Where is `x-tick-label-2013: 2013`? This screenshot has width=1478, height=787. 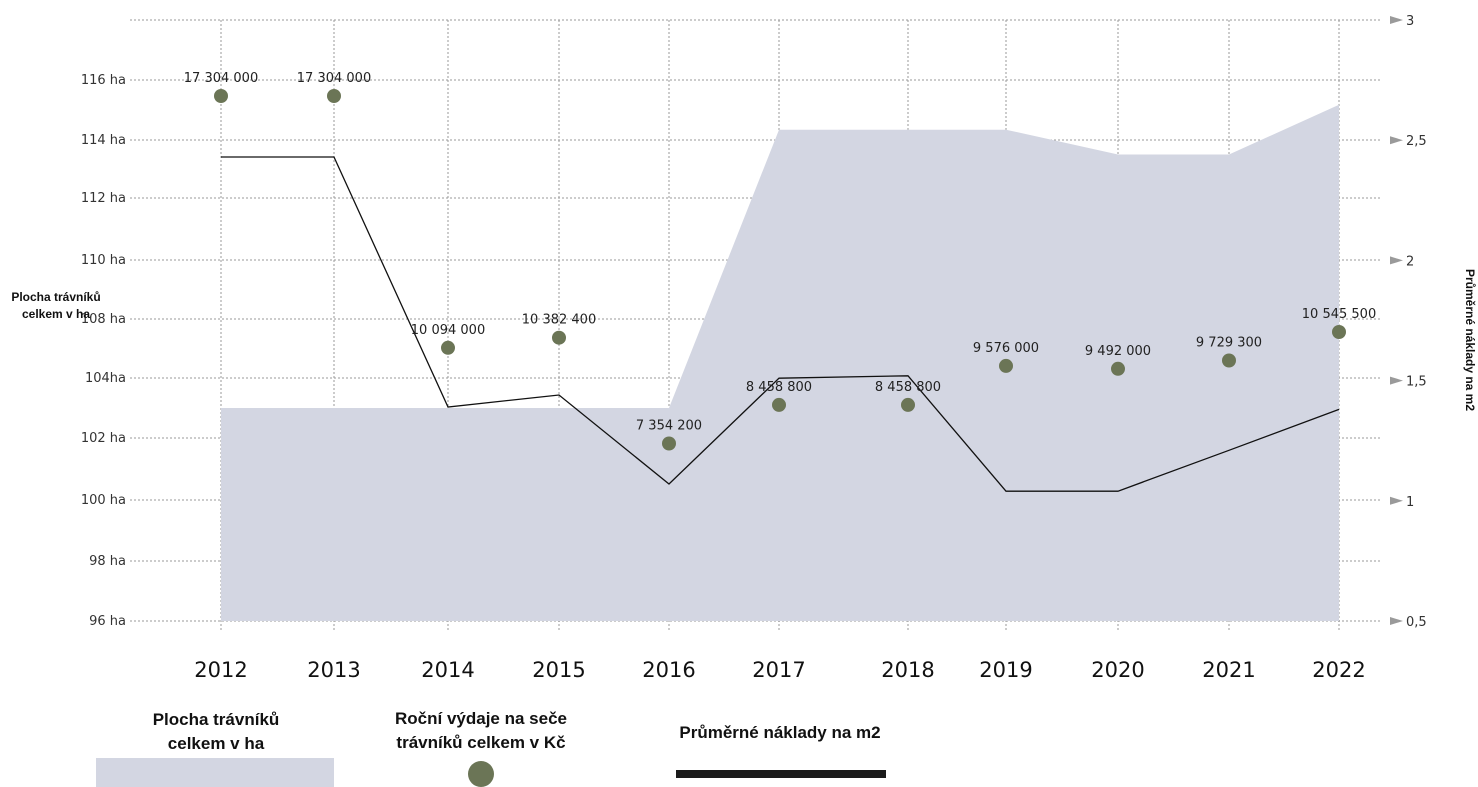
x-tick-label-2013: 2013 is located at coordinates (333, 670).